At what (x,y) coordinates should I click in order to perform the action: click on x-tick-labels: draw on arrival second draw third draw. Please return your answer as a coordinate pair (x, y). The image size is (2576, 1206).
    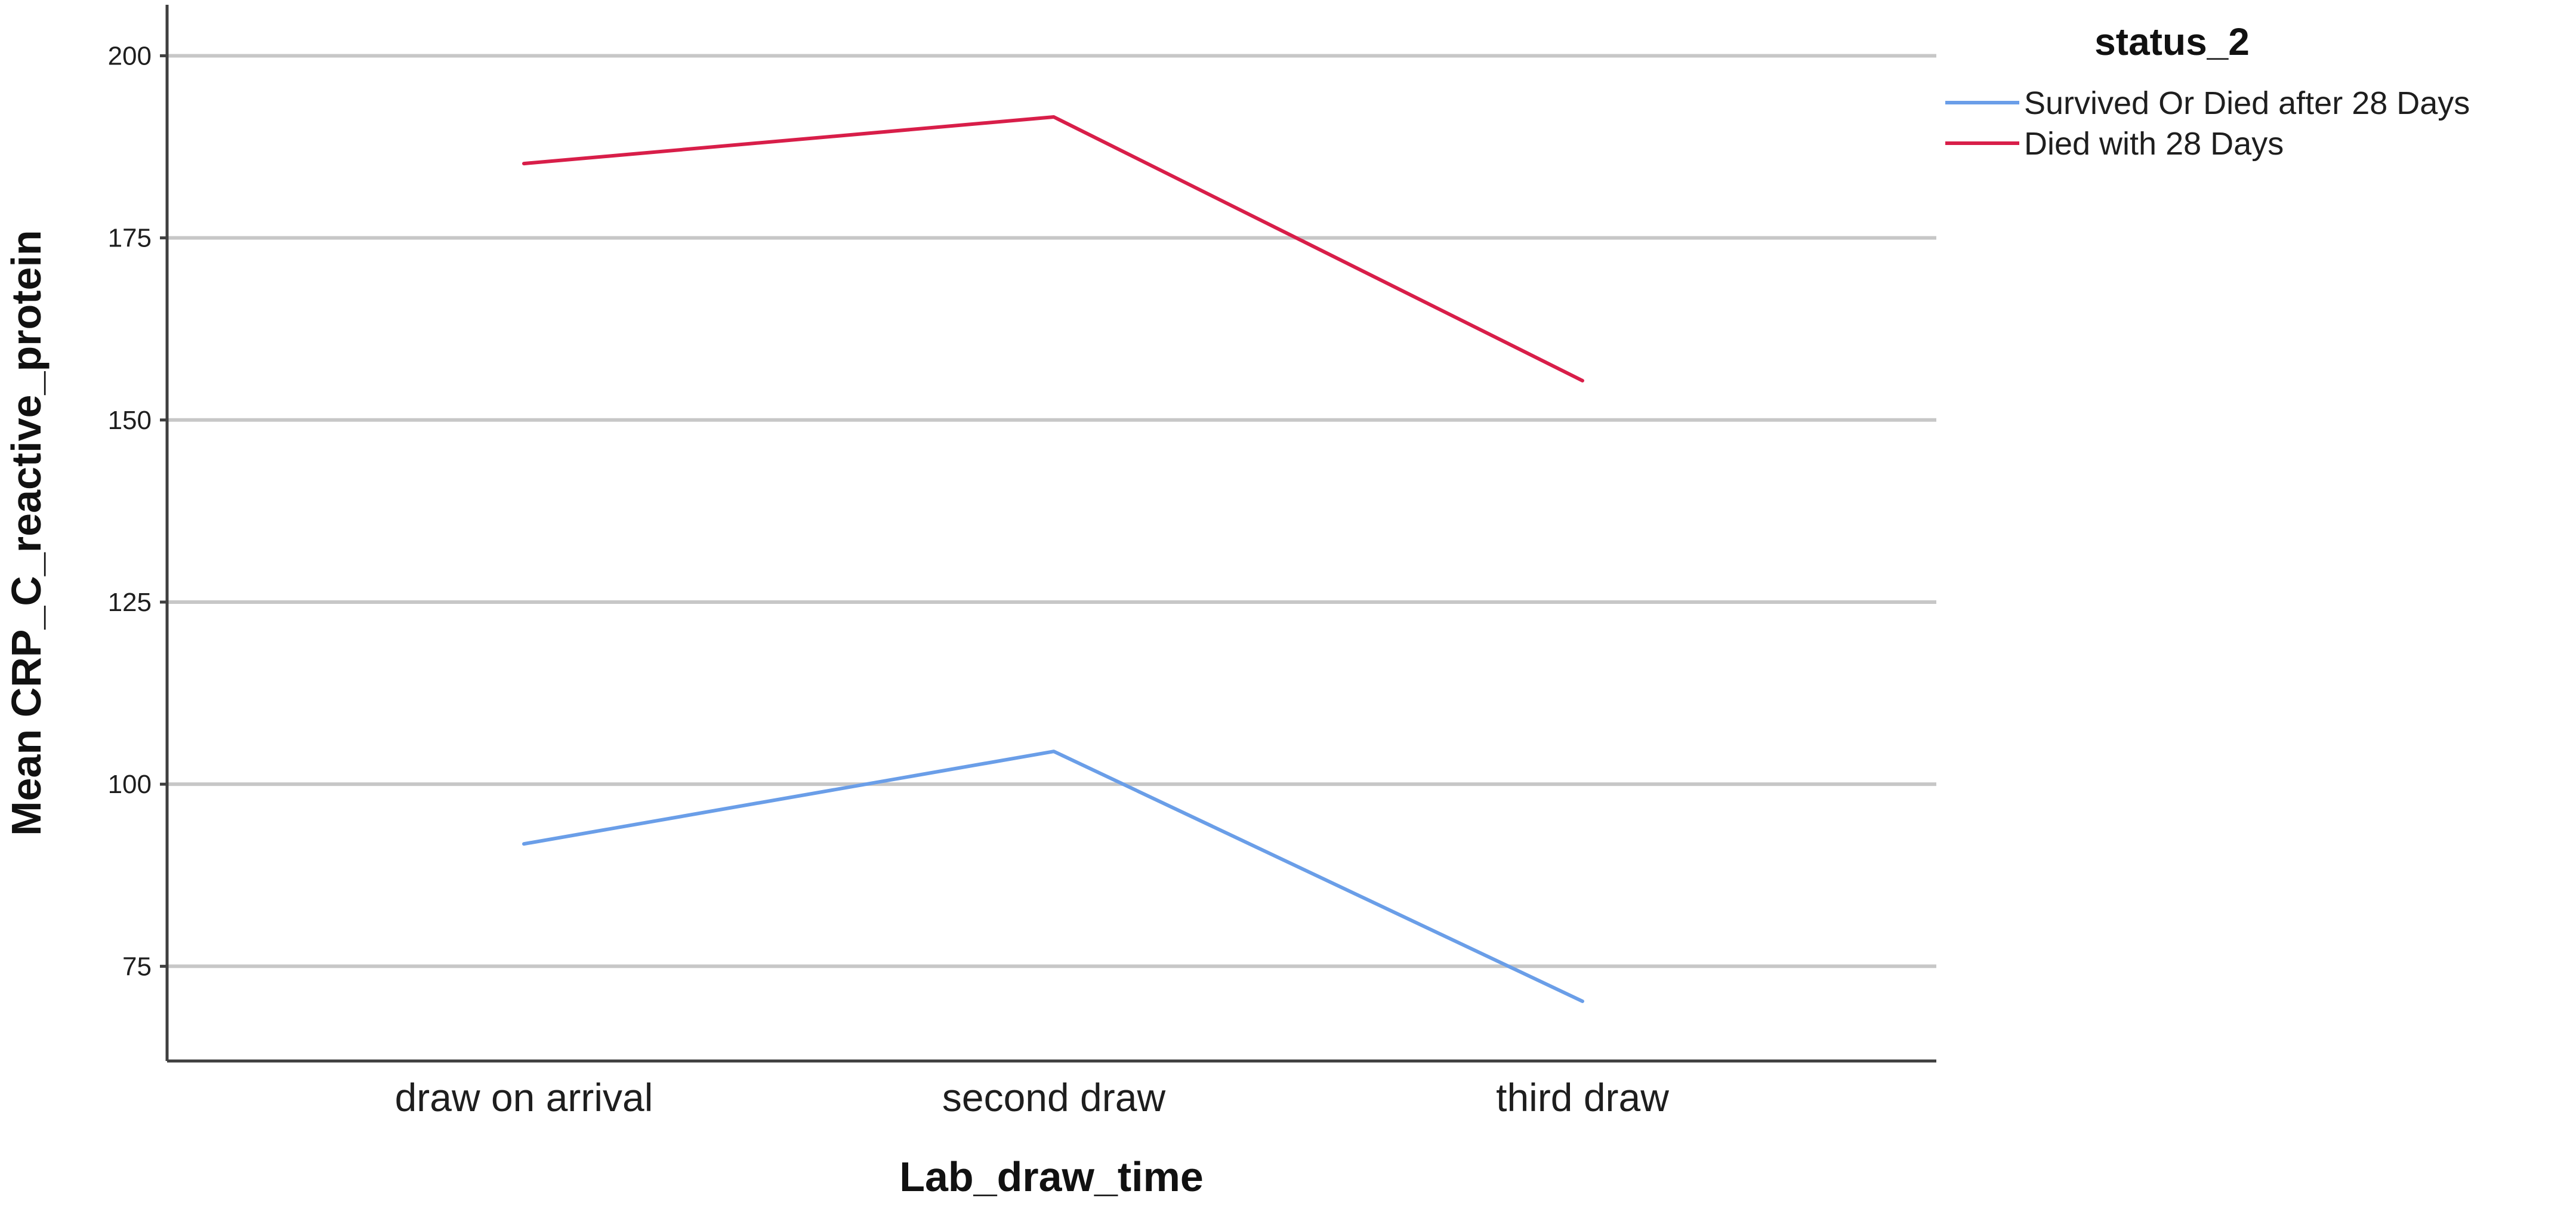
    Looking at the image, I should click on (1032, 1097).